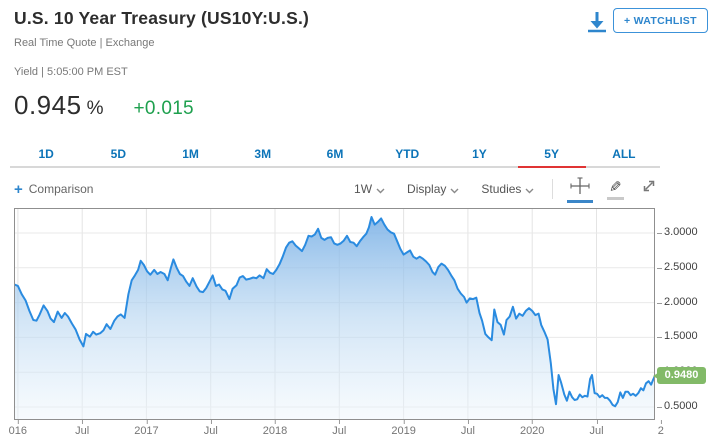  Describe the element at coordinates (649, 185) in the screenshot. I see `expand-icon` at that location.